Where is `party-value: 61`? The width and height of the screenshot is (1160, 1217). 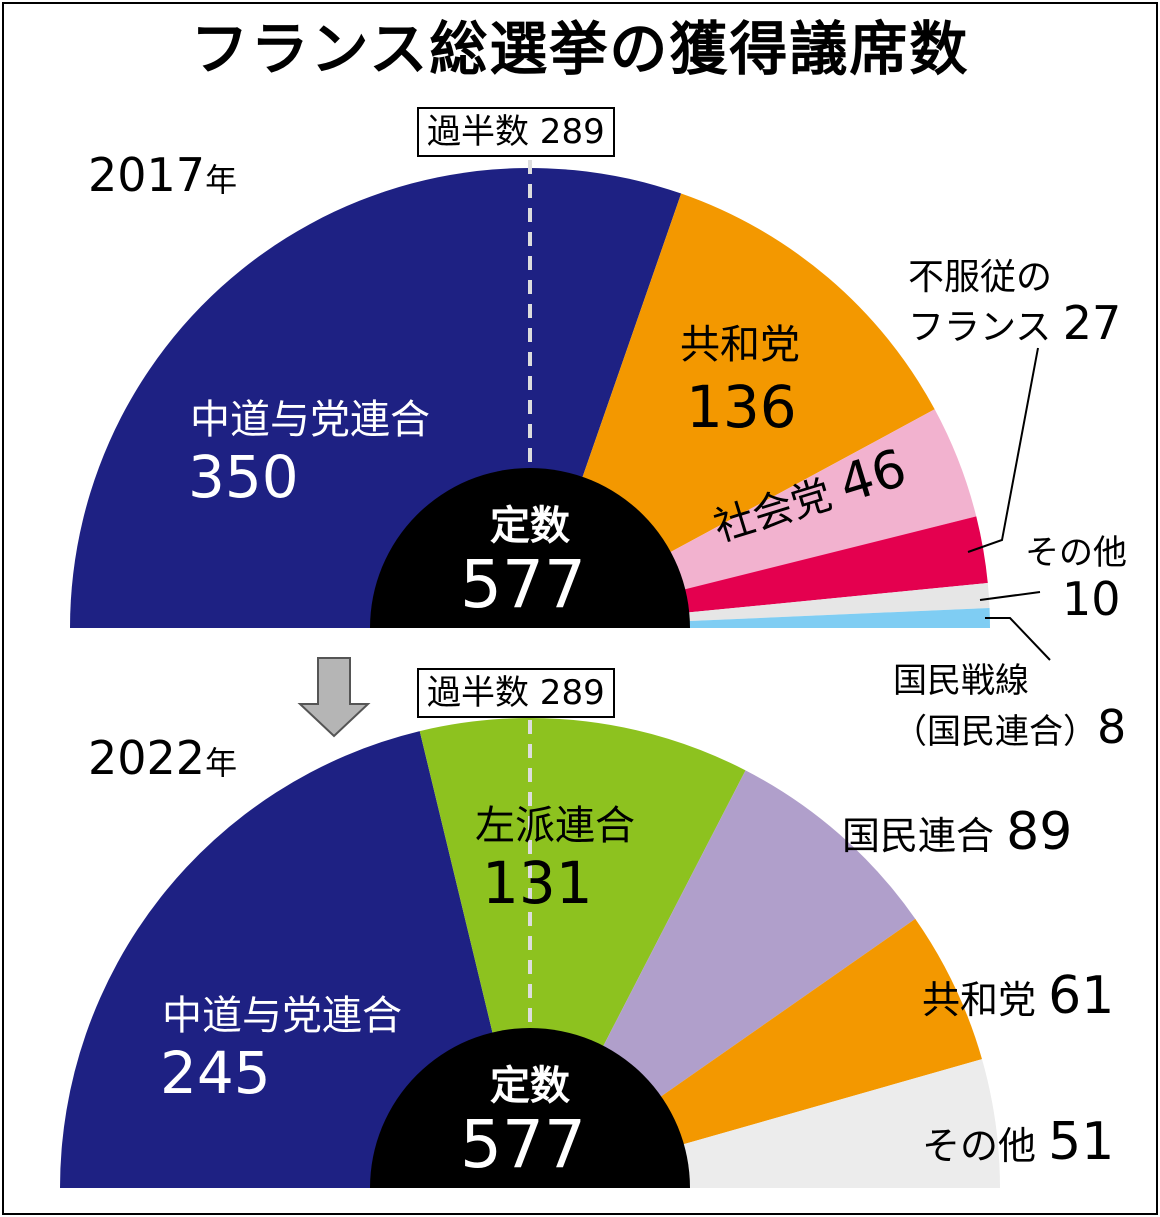
party-value: 61 is located at coordinates (1081, 996).